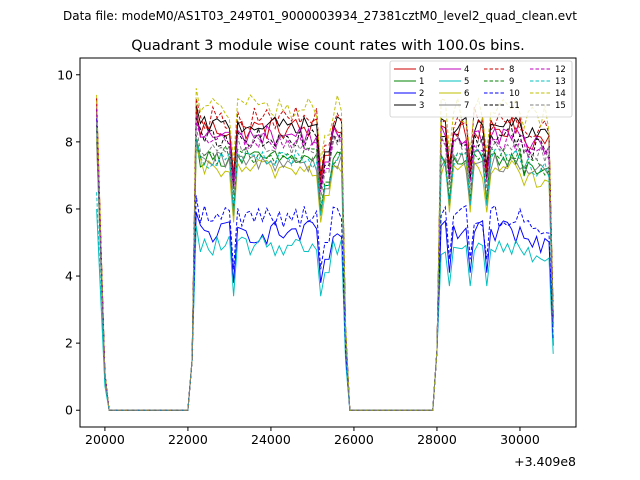 Image resolution: width=640 pixels, height=480 pixels. Describe the element at coordinates (69, 141) in the screenshot. I see `y-tick-label: 8` at that location.